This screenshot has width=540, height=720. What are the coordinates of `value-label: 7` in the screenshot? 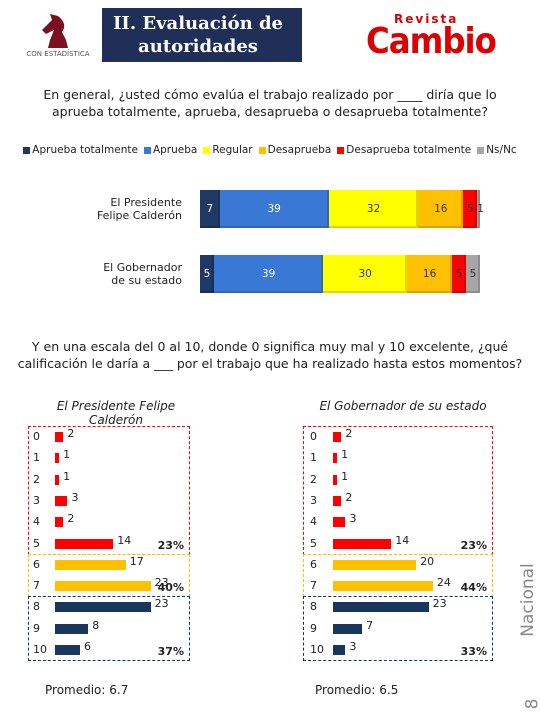 It's located at (370, 625).